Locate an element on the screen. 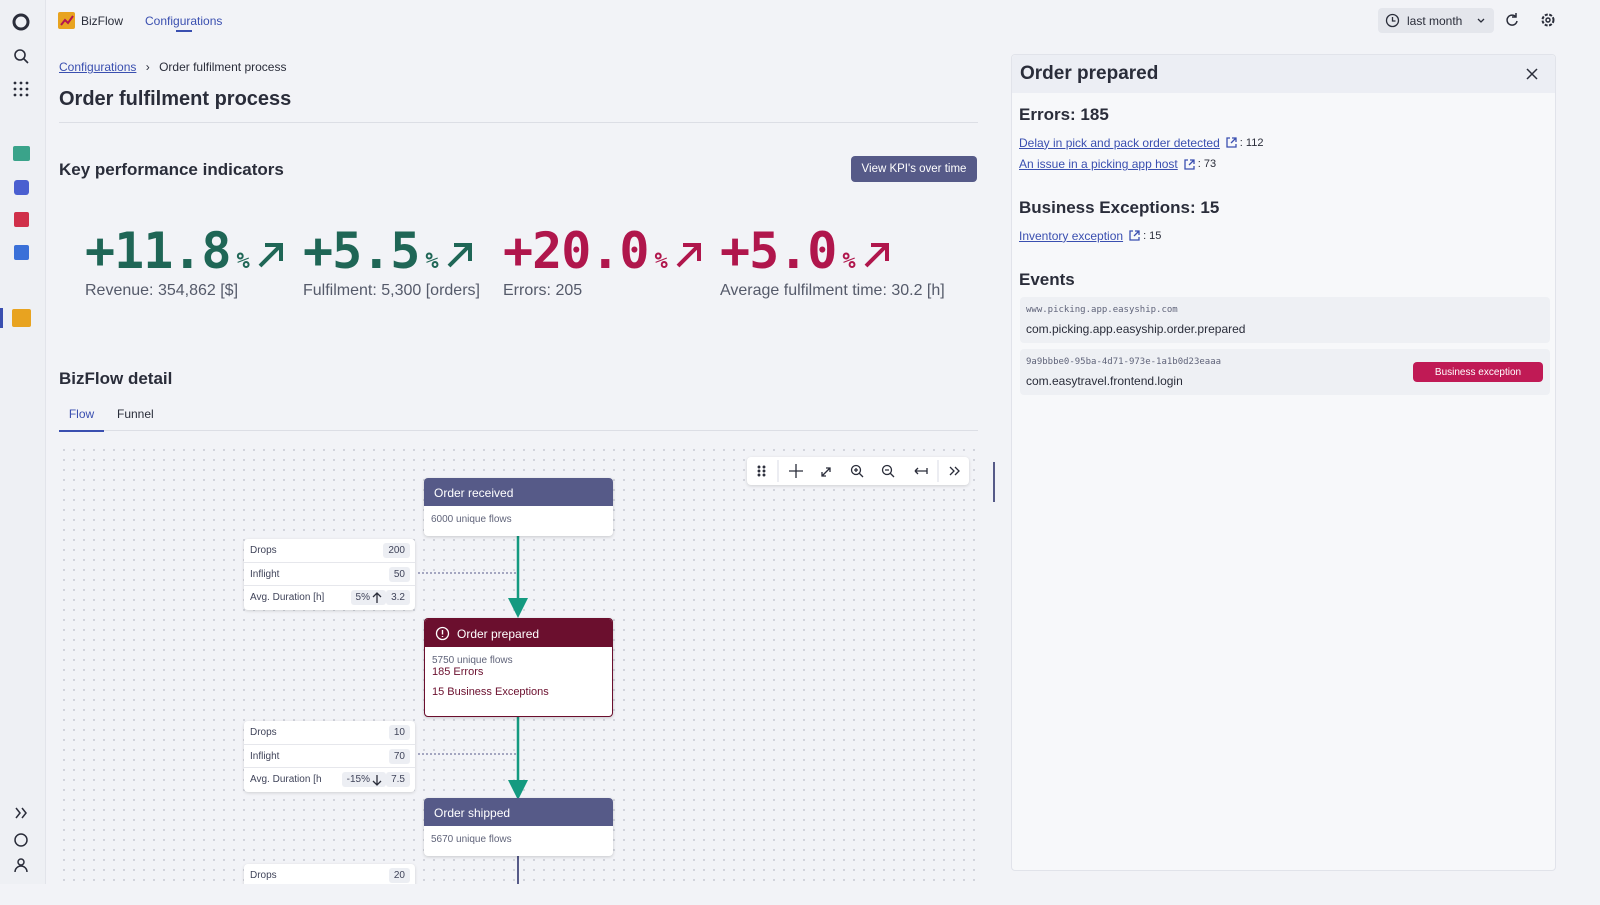 This screenshot has width=1600, height=905. panel-title: Order prepared is located at coordinates (1089, 73).